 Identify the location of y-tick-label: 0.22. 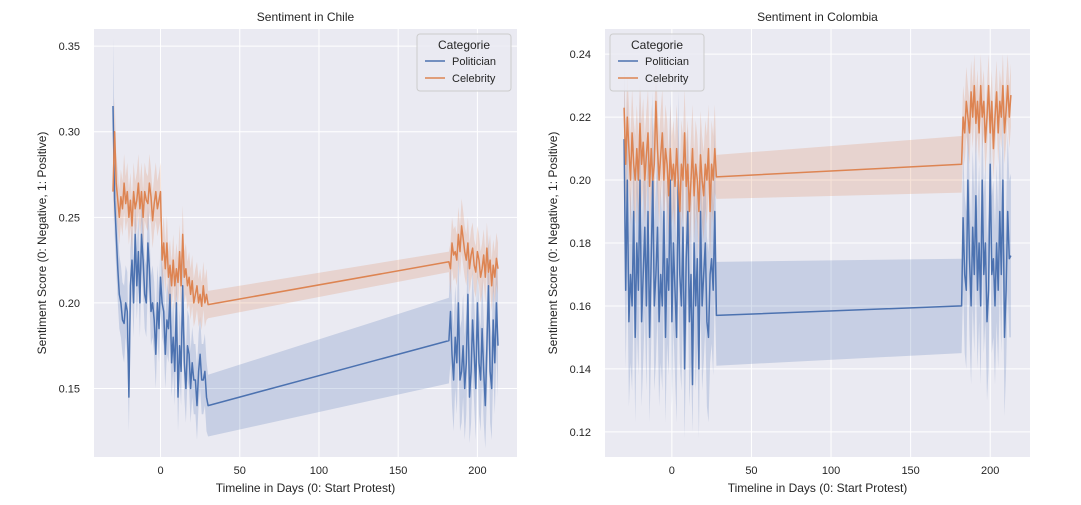
(580, 118).